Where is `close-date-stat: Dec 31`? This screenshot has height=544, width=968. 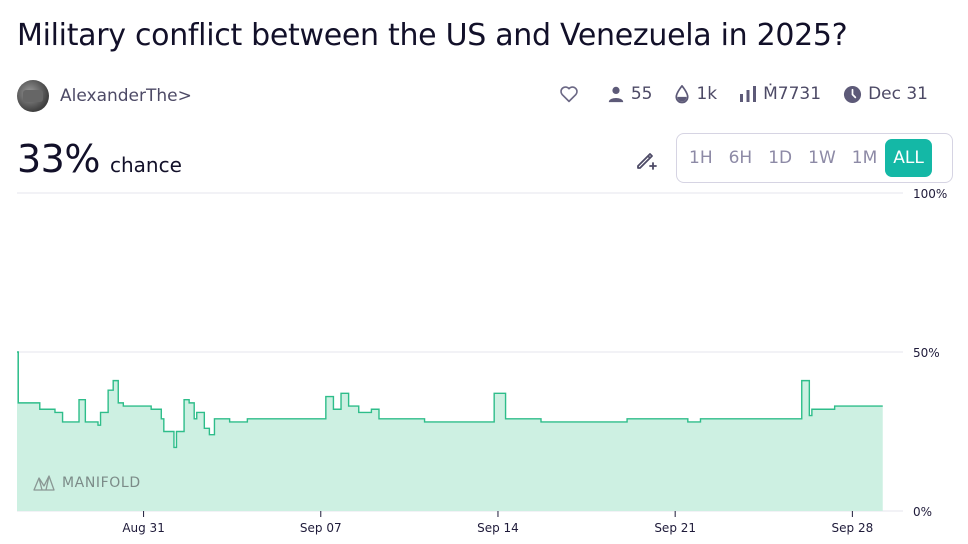 close-date-stat: Dec 31 is located at coordinates (885, 94).